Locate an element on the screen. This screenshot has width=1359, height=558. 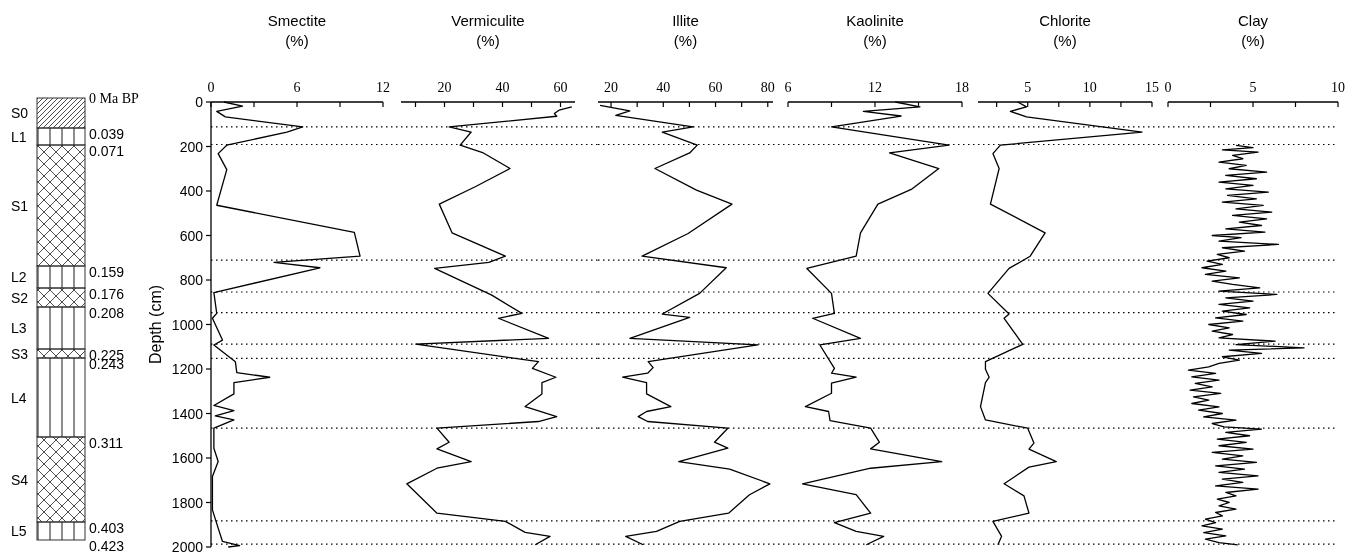
y-tick-label: 1600 is located at coordinates (187, 458).